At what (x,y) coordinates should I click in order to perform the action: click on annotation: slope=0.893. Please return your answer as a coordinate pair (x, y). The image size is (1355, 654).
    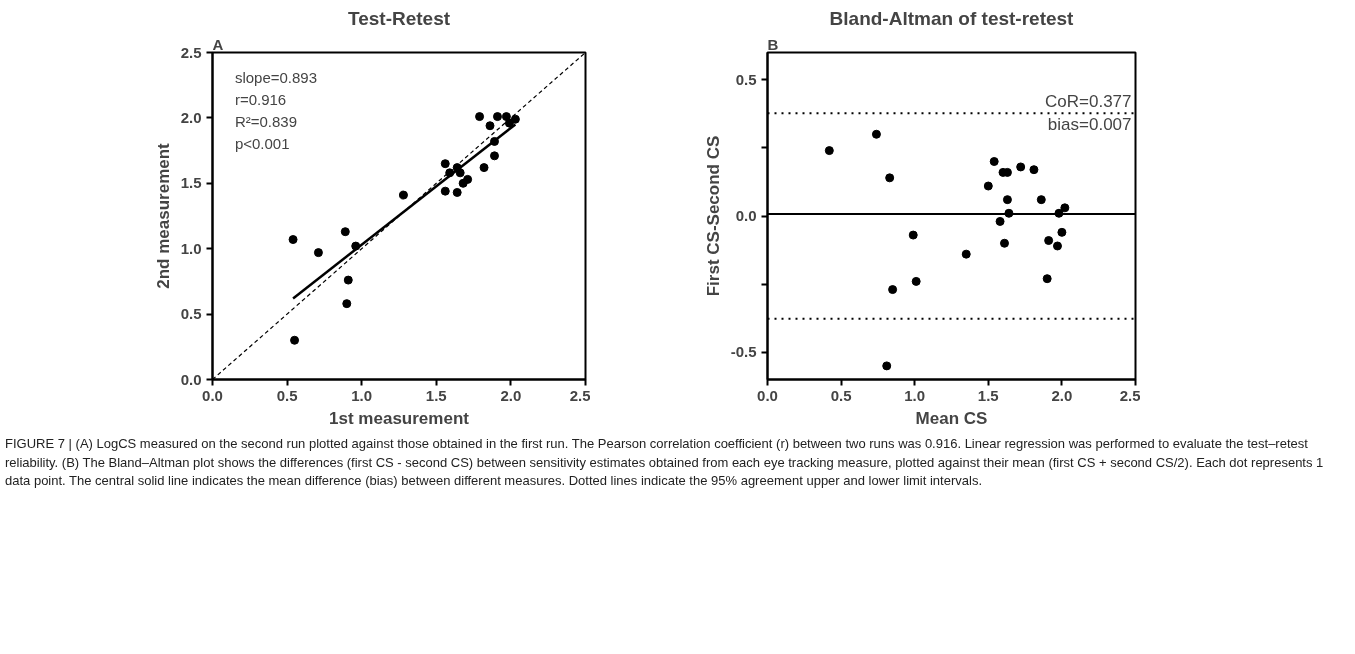
    Looking at the image, I should click on (276, 77).